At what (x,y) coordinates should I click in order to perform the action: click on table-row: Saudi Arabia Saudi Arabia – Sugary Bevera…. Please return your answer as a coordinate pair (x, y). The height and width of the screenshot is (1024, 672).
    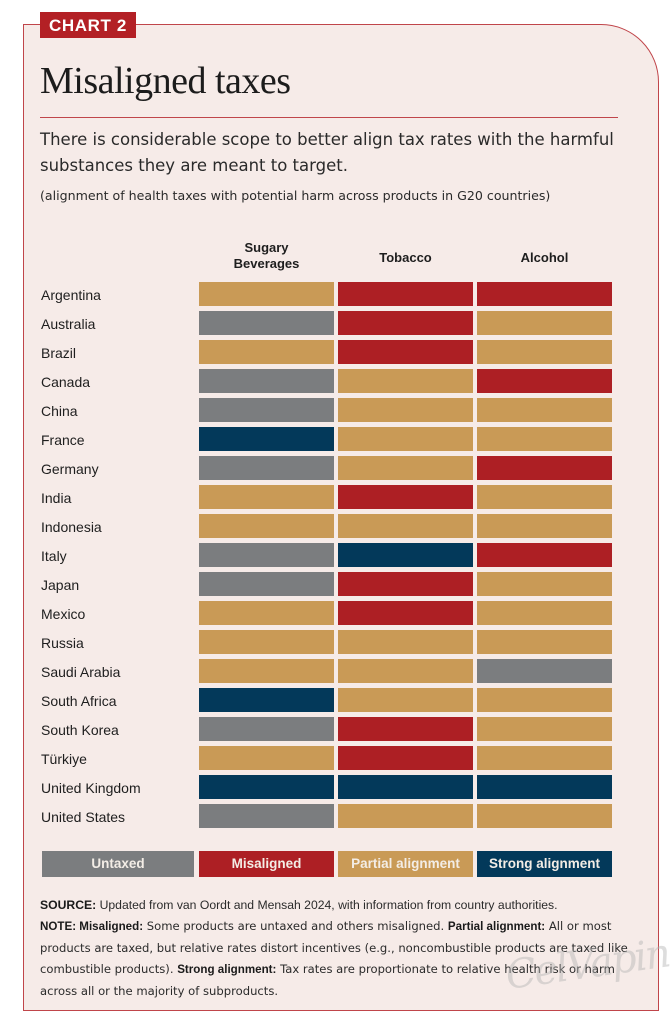
    Looking at the image, I should click on (326, 671).